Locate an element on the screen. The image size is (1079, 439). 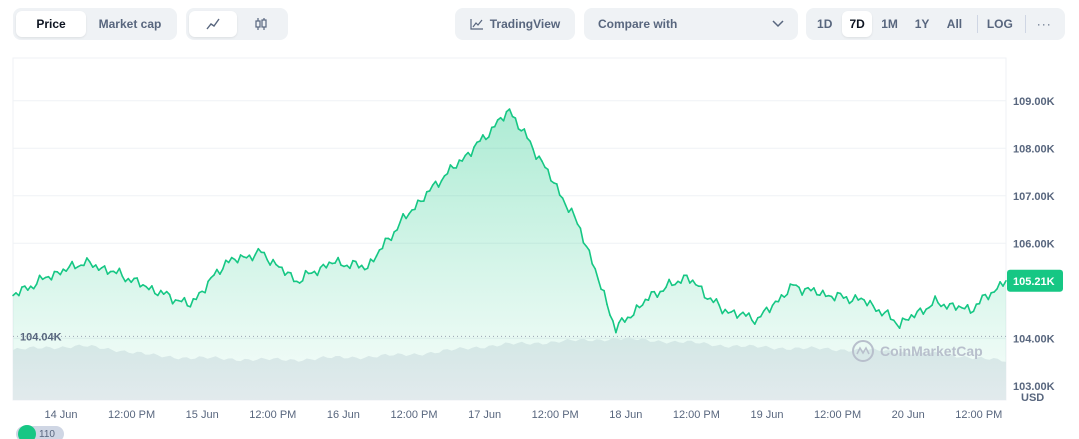
time-range-selector: 1D 7D 1M 1Y All LOG ··· is located at coordinates (935, 24).